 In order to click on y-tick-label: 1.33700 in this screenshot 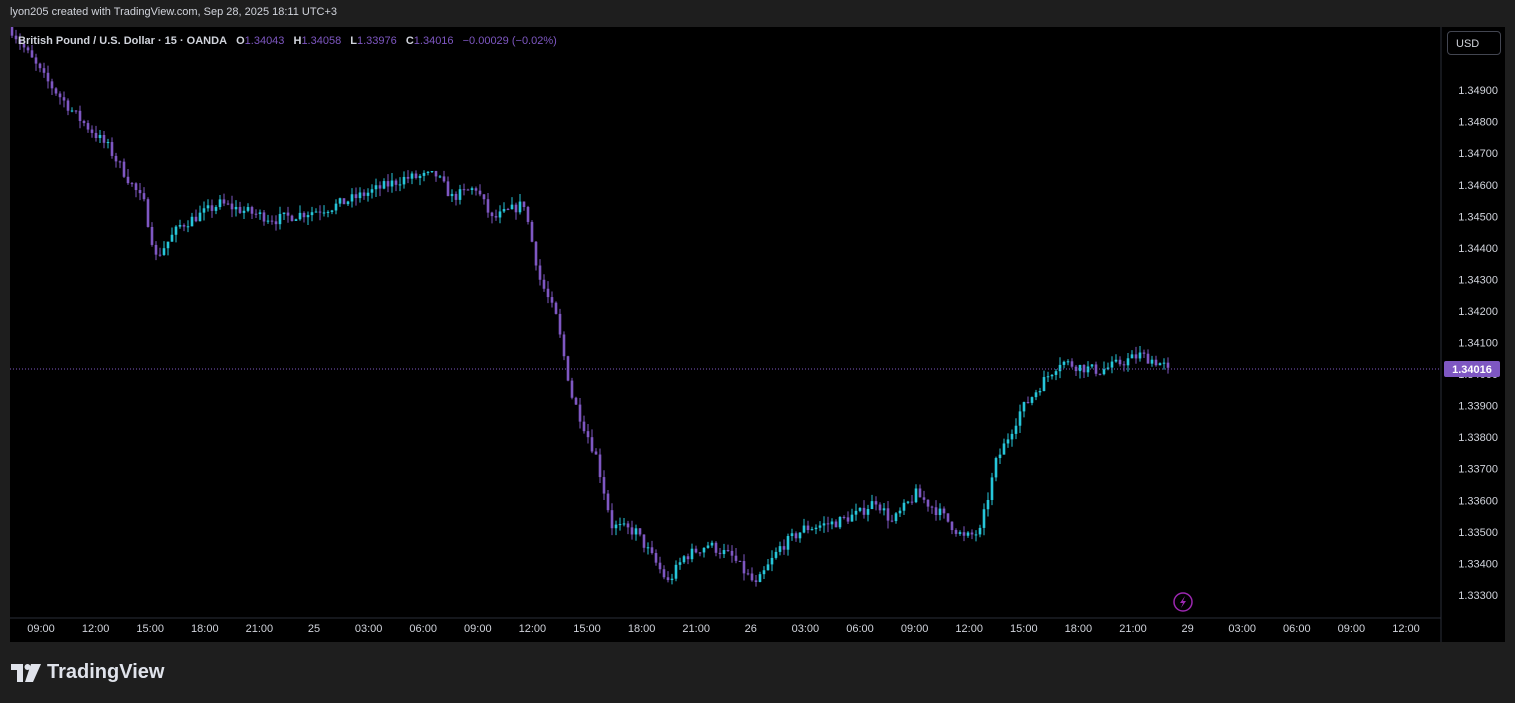, I will do `click(1478, 470)`.